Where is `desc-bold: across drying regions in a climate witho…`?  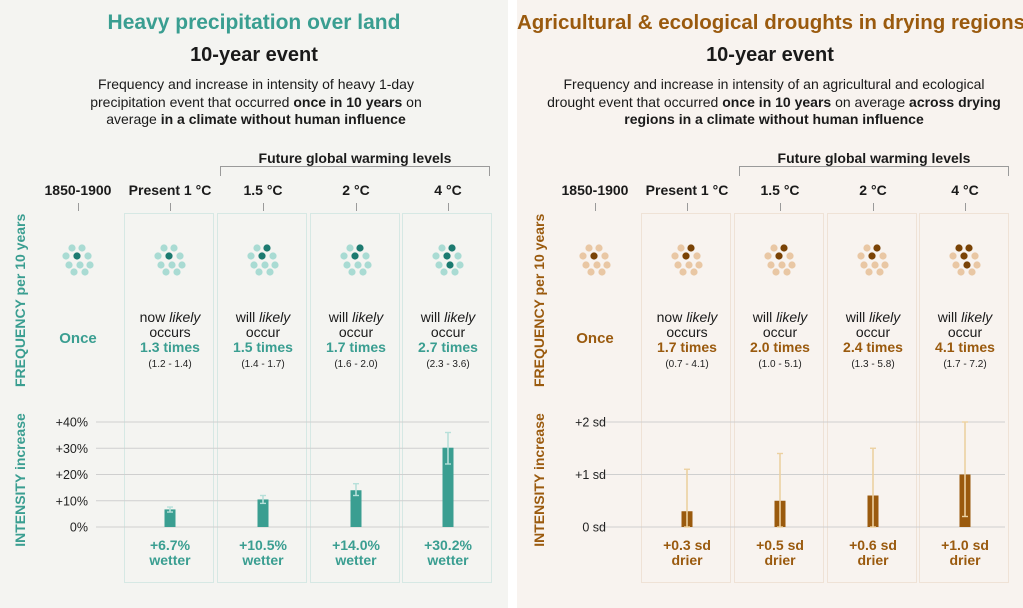 desc-bold: across drying regions in a climate witho… is located at coordinates (812, 110).